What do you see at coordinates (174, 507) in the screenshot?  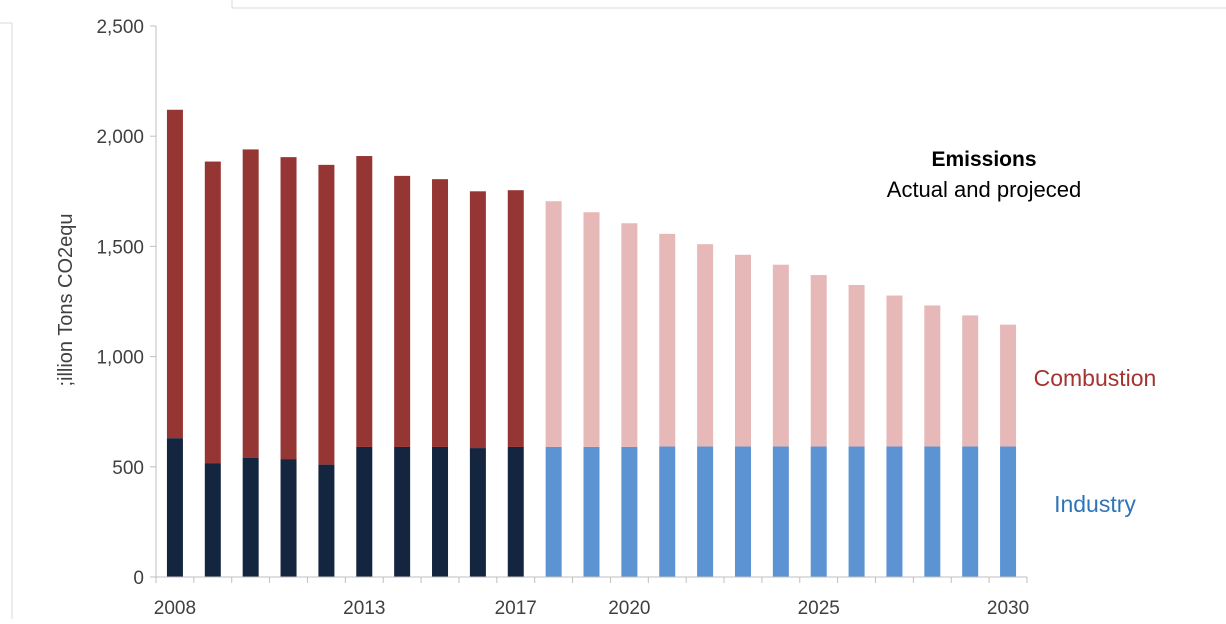 I see `bar-industry-2008` at bounding box center [174, 507].